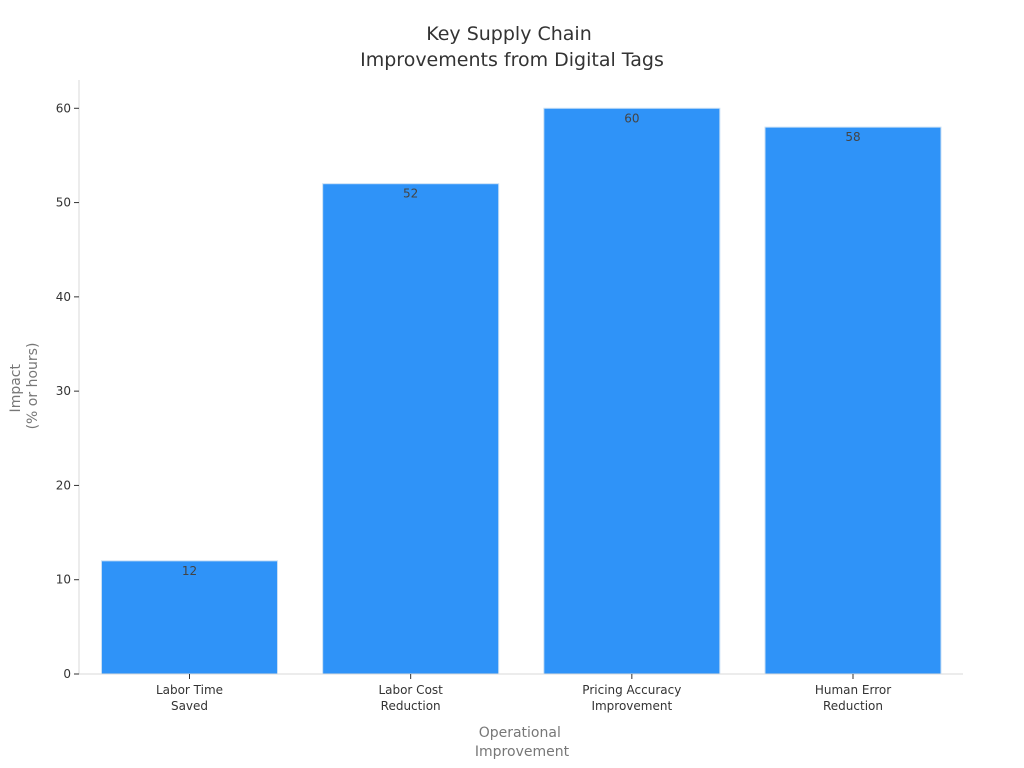  What do you see at coordinates (63, 485) in the screenshot?
I see `y-tick-label: 20` at bounding box center [63, 485].